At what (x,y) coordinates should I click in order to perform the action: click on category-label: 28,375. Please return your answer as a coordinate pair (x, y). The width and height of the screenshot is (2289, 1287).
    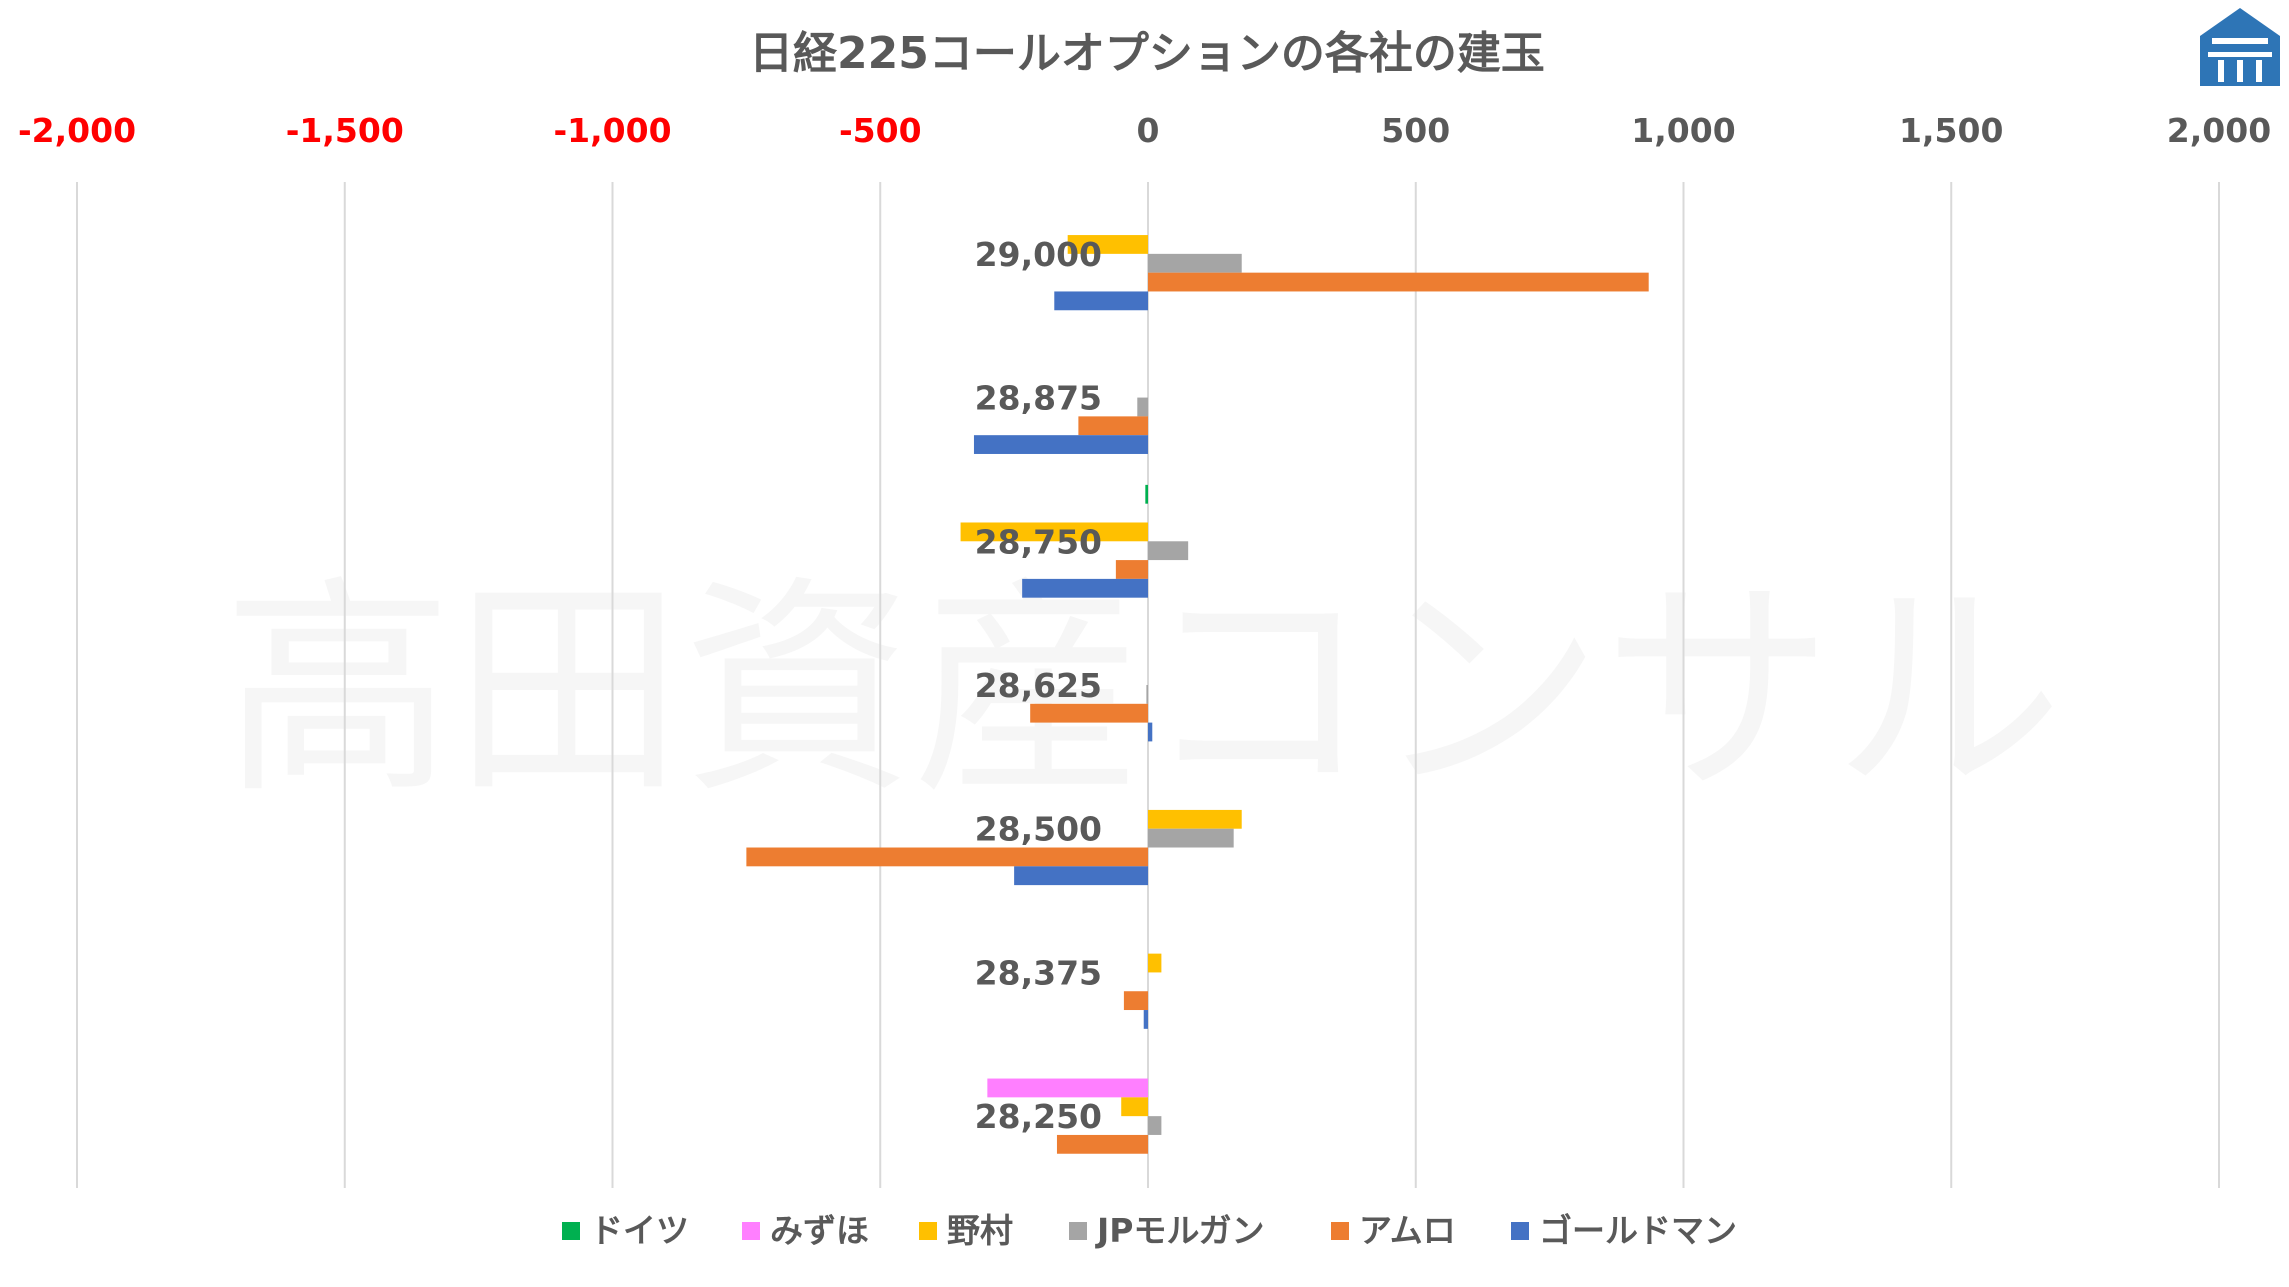
    Looking at the image, I should click on (1038, 972).